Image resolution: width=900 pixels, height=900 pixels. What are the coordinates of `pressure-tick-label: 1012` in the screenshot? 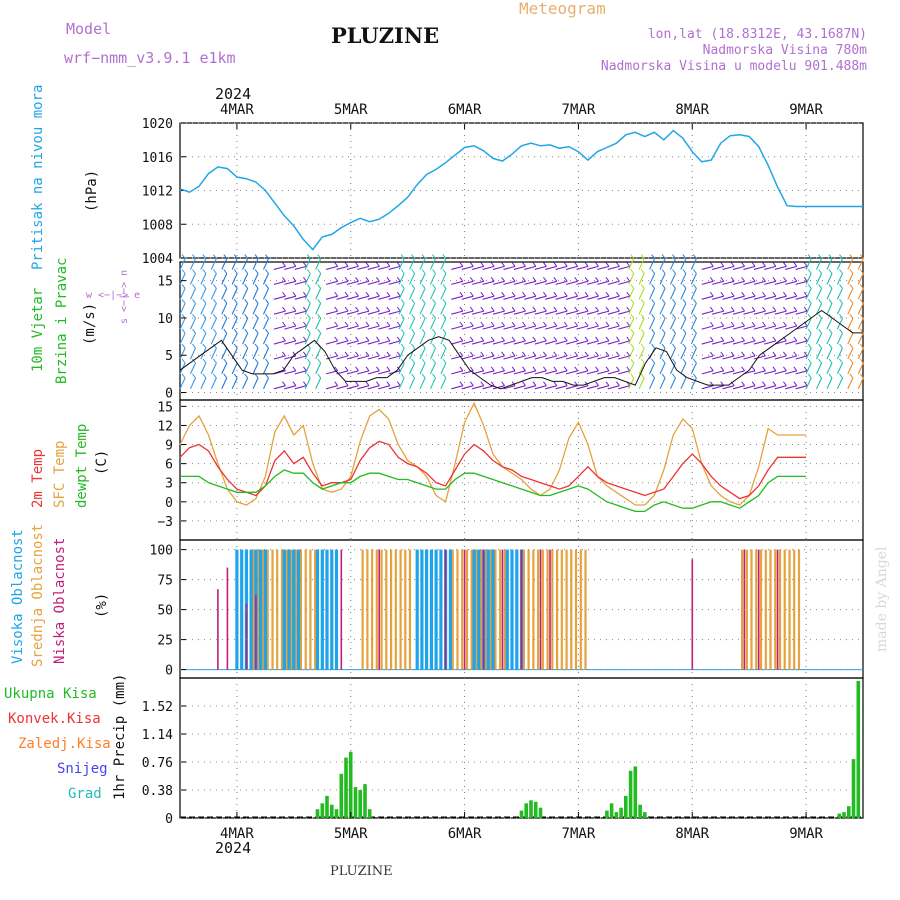 It's located at (157, 192).